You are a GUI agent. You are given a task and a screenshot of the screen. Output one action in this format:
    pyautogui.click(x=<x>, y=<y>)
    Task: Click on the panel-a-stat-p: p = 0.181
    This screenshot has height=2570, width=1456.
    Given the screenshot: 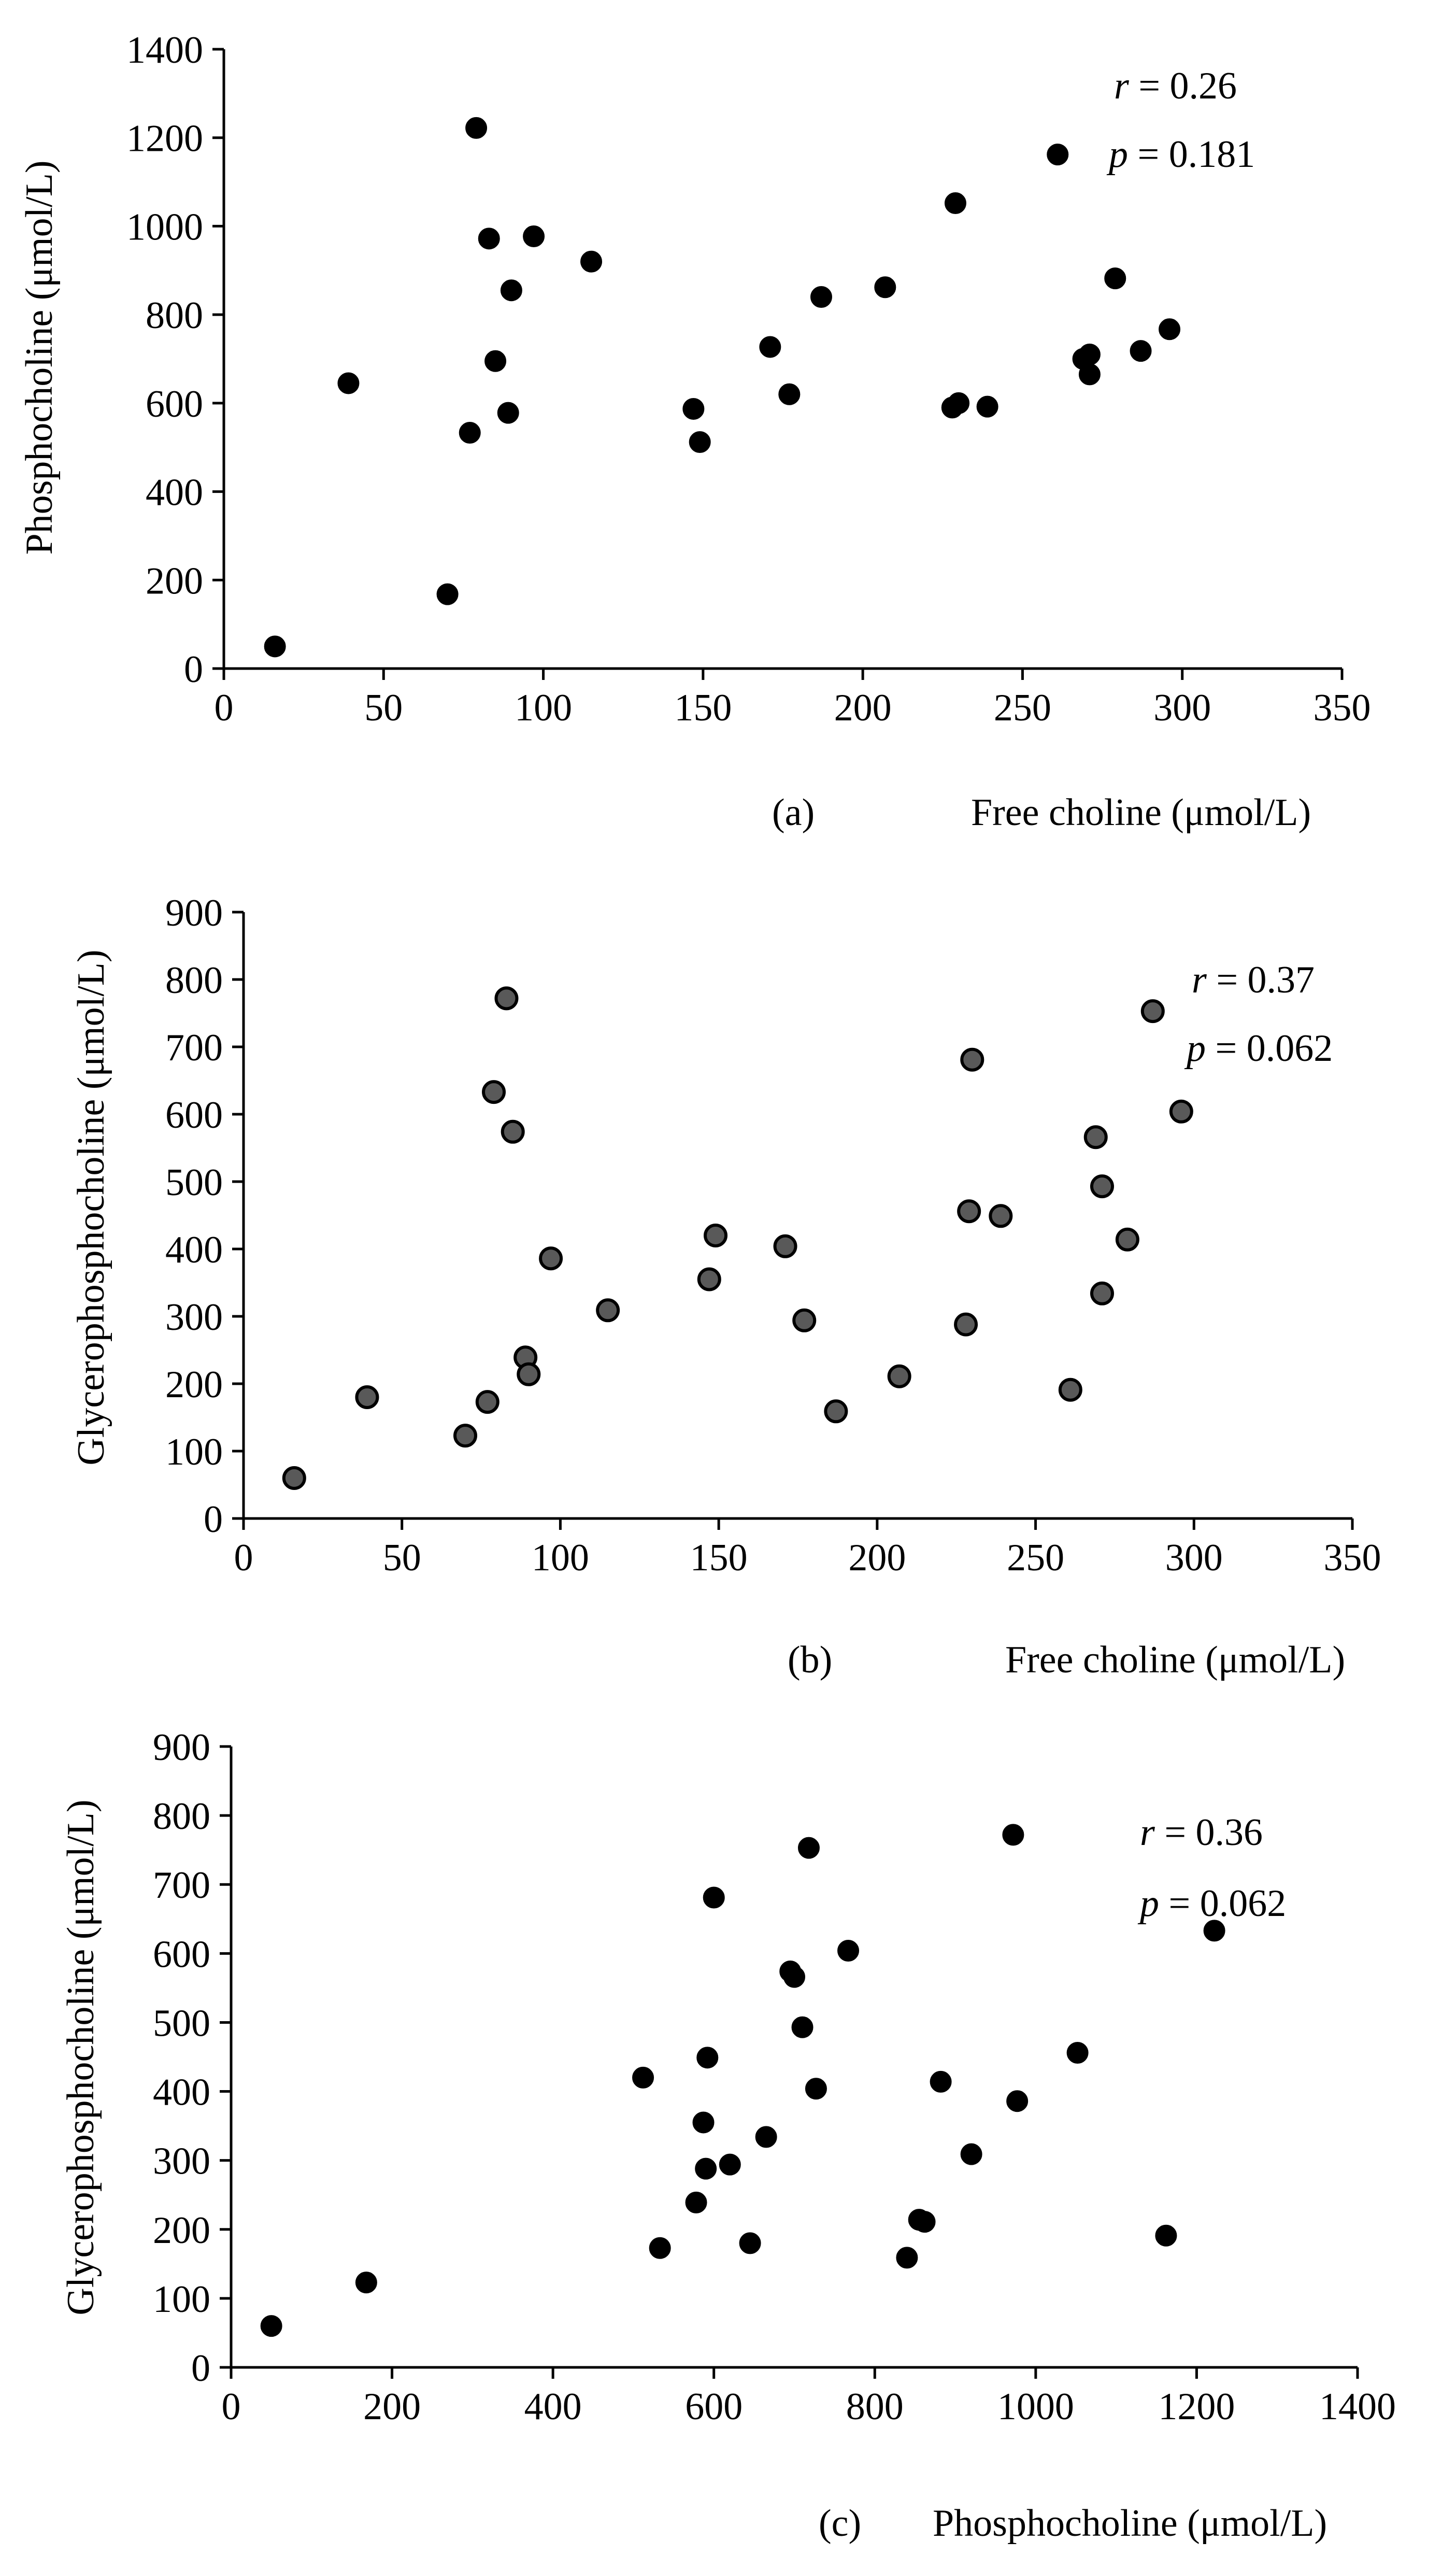 What is the action you would take?
    pyautogui.click(x=1181, y=154)
    